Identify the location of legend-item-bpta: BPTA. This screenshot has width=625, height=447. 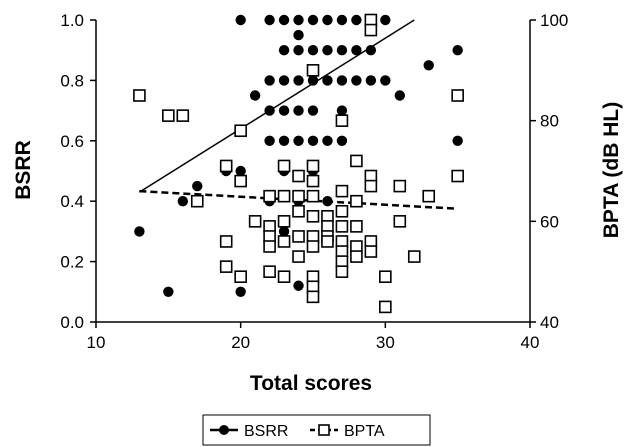
(347, 431).